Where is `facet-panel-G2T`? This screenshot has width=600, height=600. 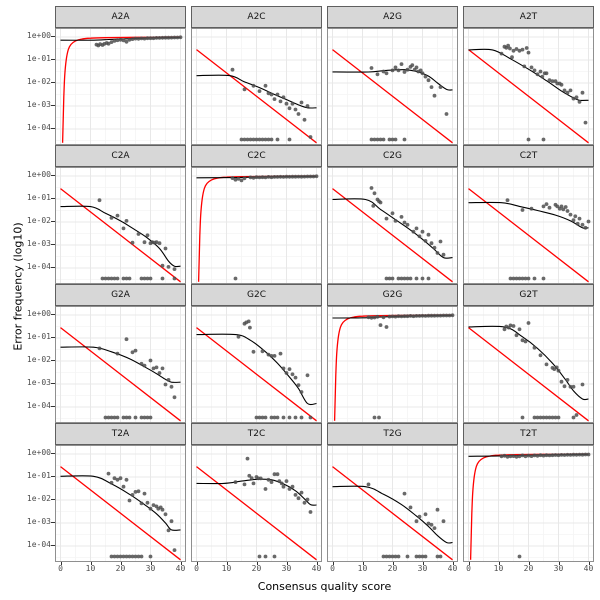
facet-panel-G2T is located at coordinates (528, 364).